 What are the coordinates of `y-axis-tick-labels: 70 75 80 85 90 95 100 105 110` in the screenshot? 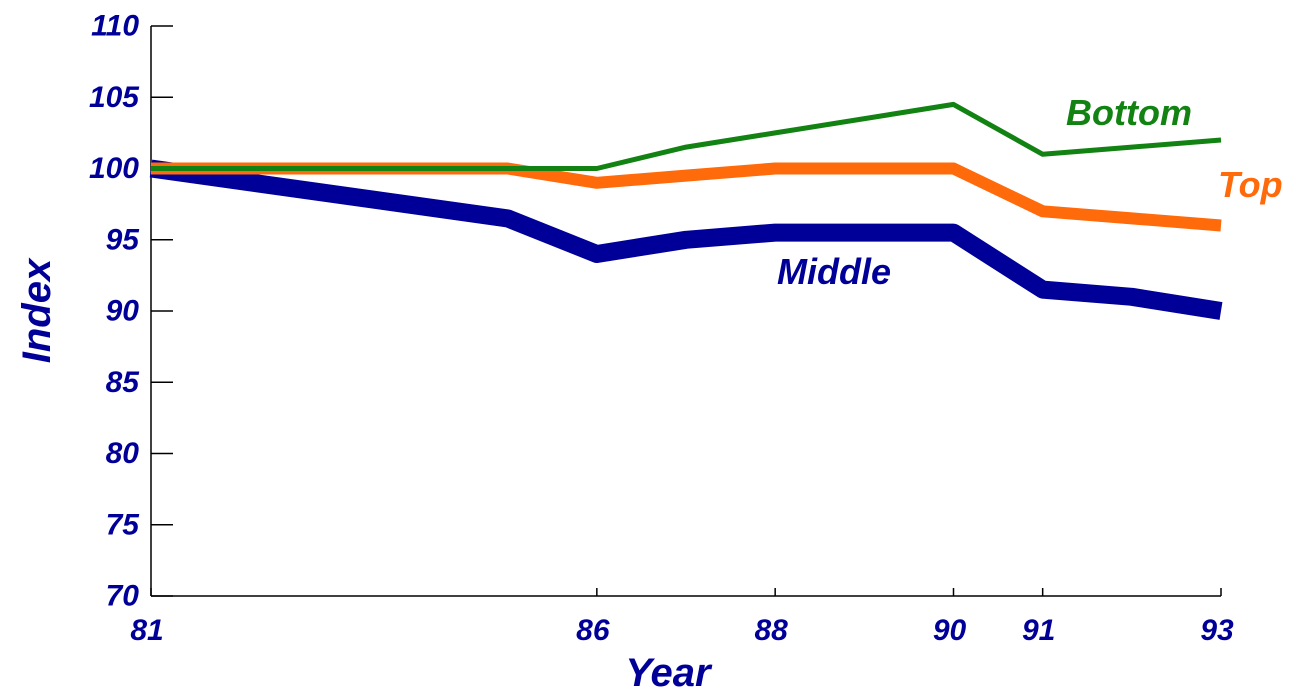 It's located at (114, 311).